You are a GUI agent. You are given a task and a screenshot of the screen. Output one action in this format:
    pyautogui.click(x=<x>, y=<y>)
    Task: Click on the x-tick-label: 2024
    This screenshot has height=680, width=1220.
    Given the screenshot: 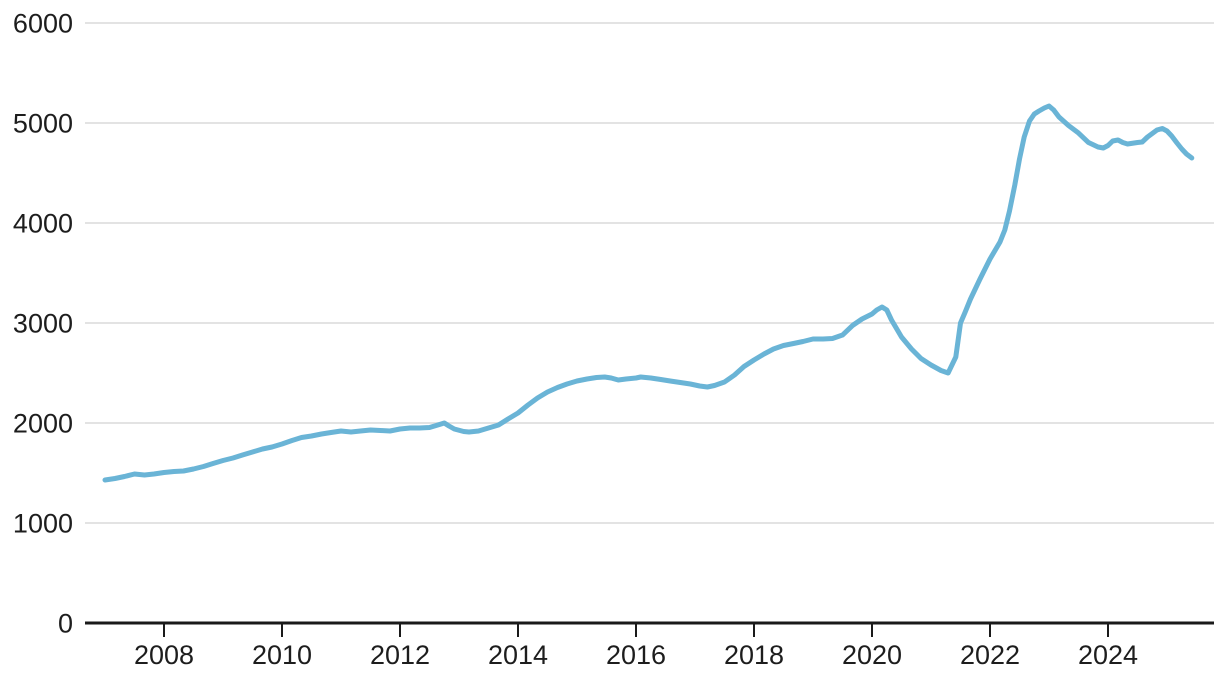 What is the action you would take?
    pyautogui.click(x=1108, y=655)
    